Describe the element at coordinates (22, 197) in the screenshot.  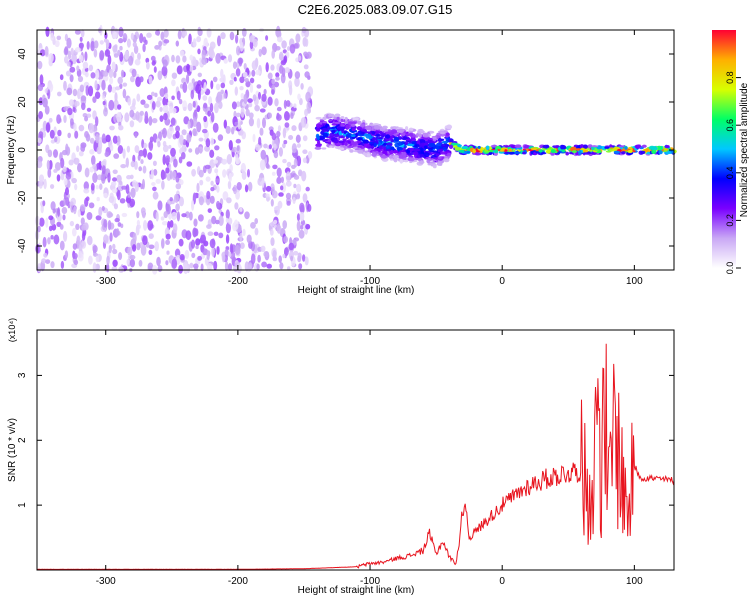
I see `y-tick-label: -20` at that location.